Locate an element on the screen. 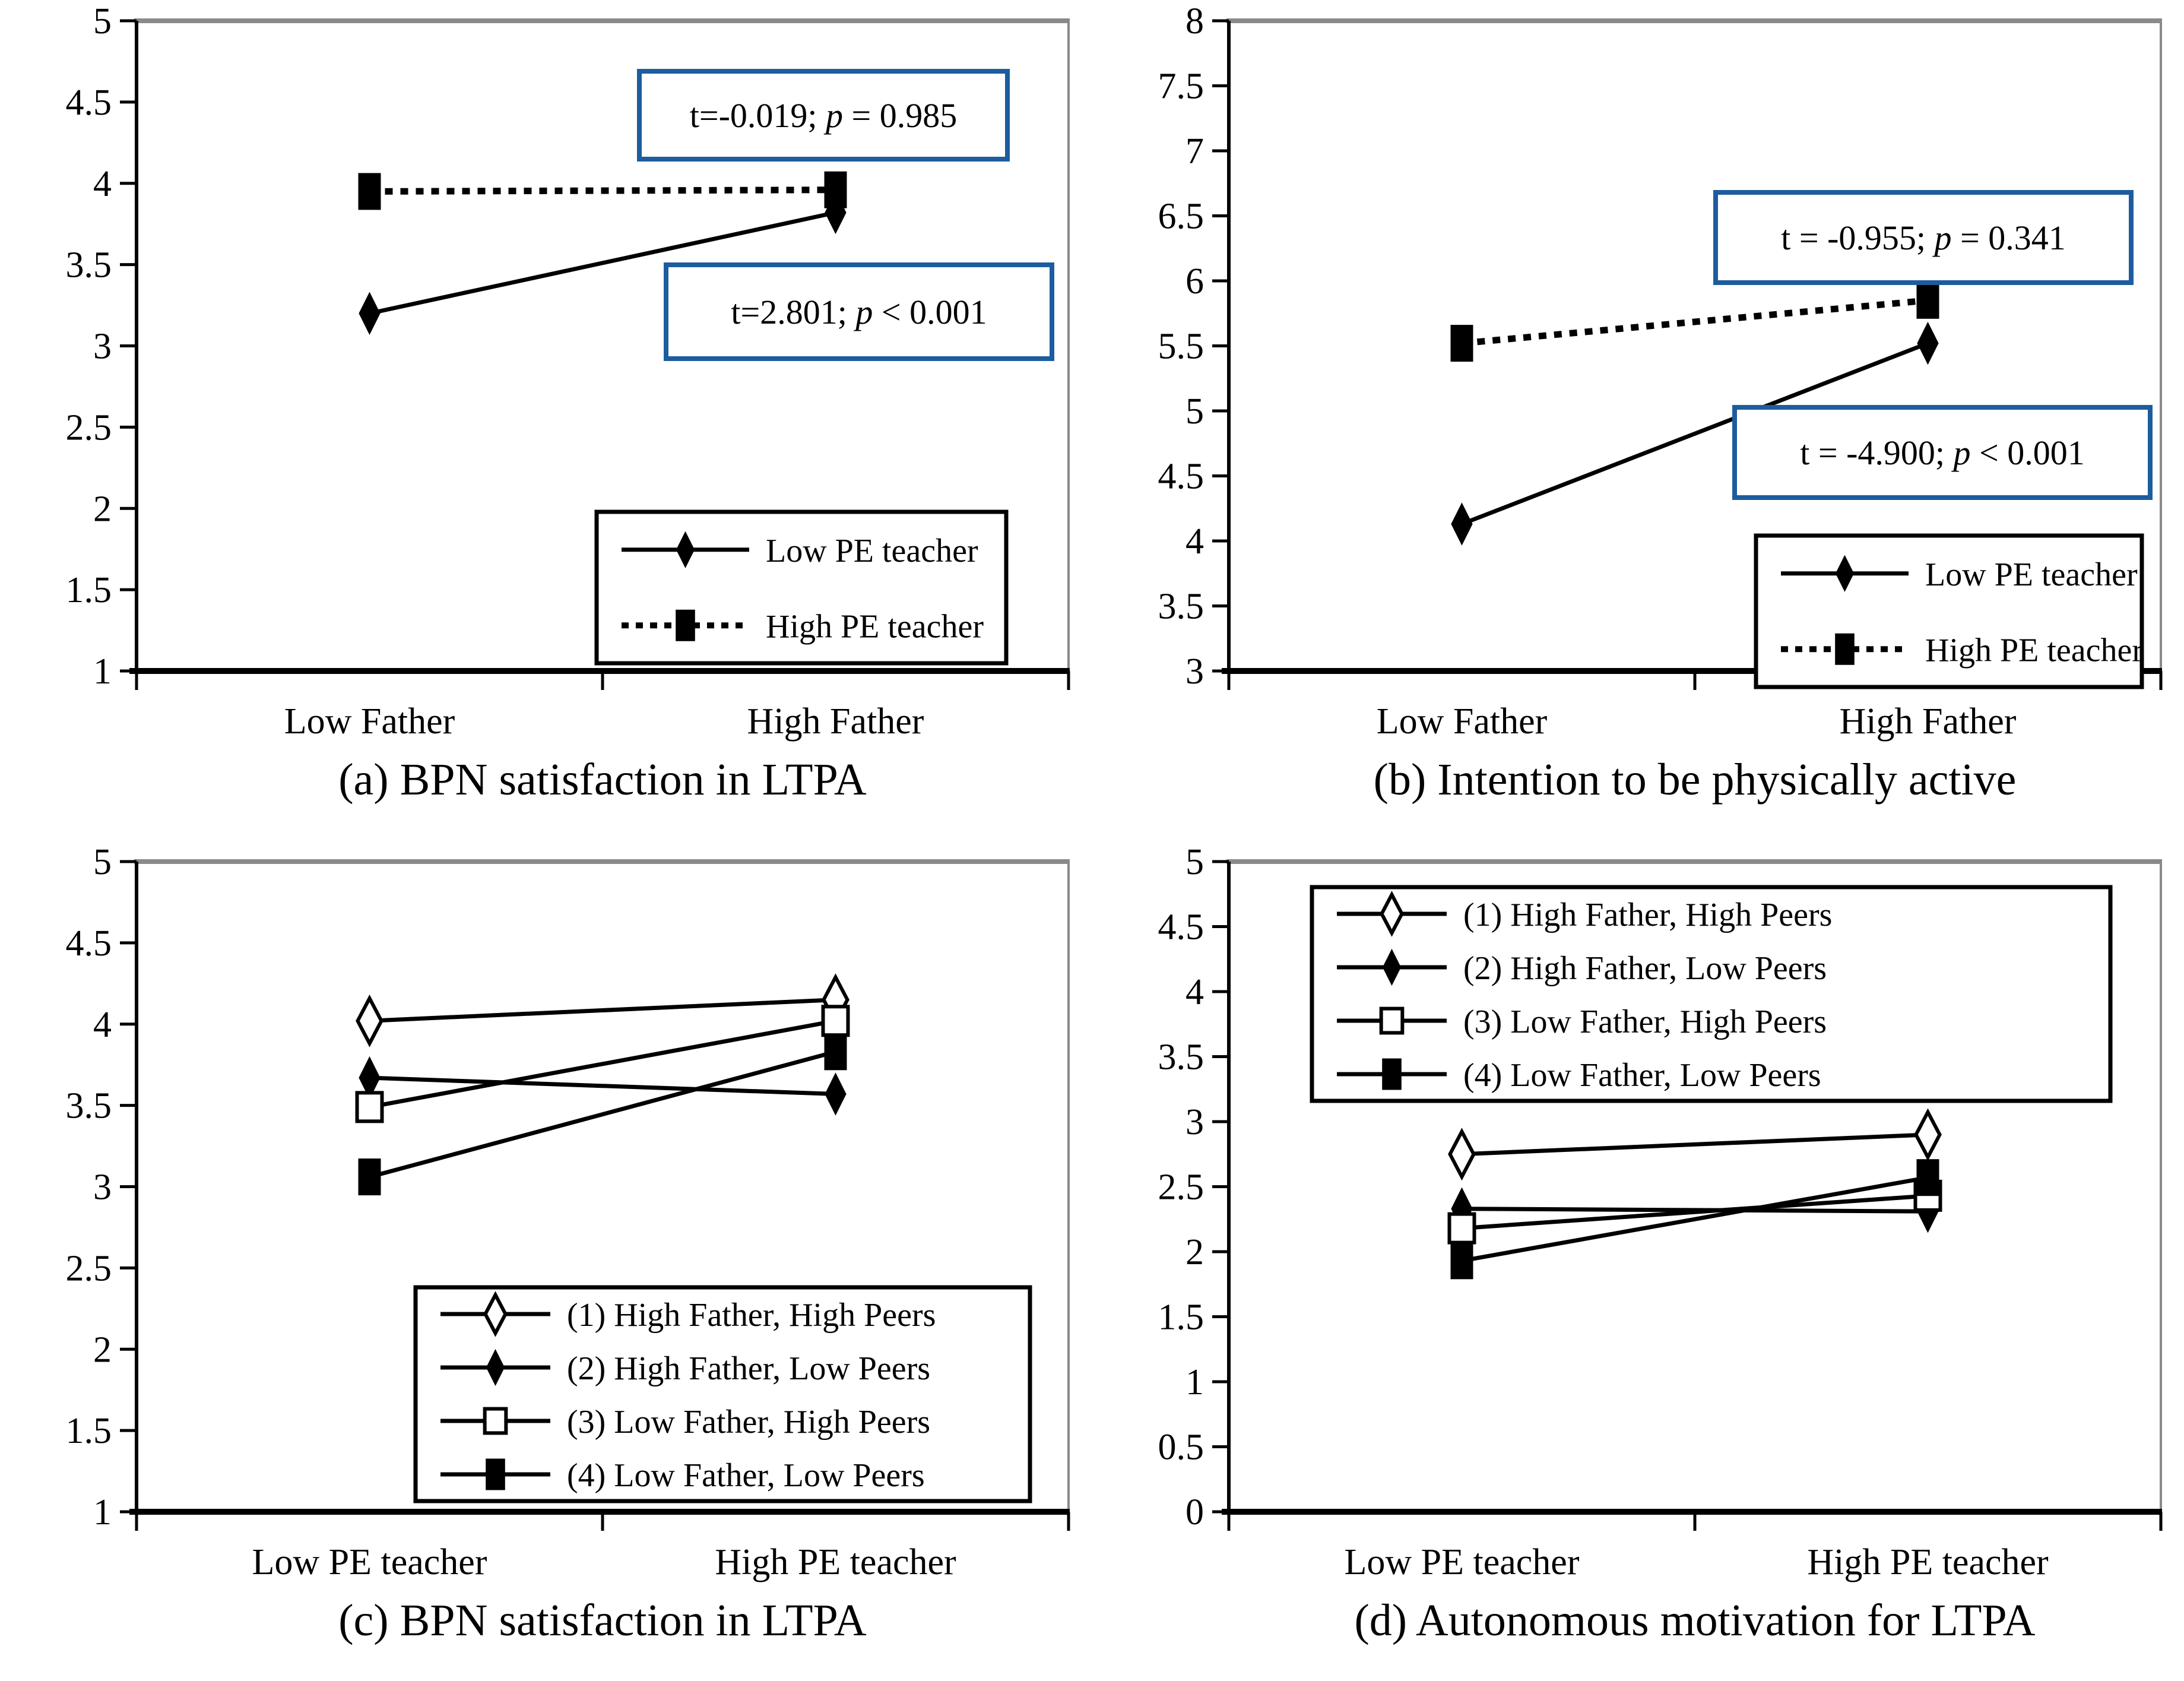 The height and width of the screenshot is (1681, 2184). y-tick-label: 5.5 is located at coordinates (1181, 347).